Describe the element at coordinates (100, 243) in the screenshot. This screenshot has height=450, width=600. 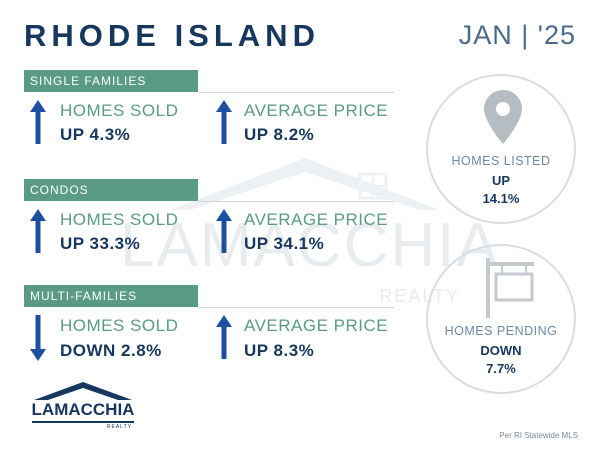
I see `homes-sold-value: UP 33.3%` at that location.